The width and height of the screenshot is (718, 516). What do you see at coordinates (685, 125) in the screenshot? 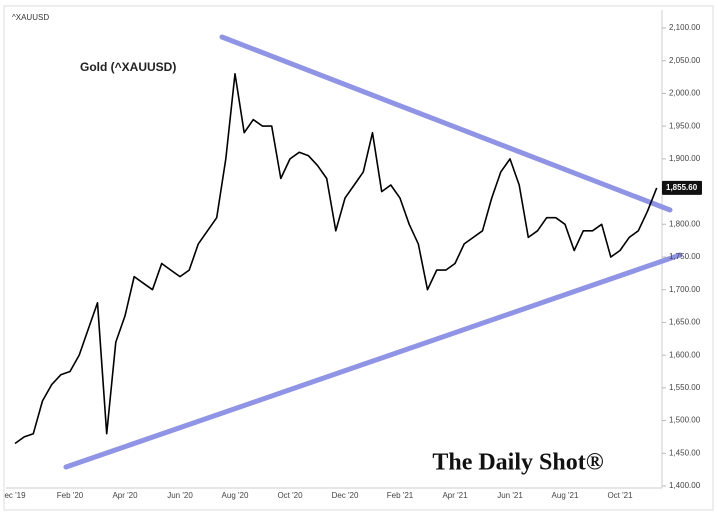
I see `y-tick-label: 1,950.00` at bounding box center [685, 125].